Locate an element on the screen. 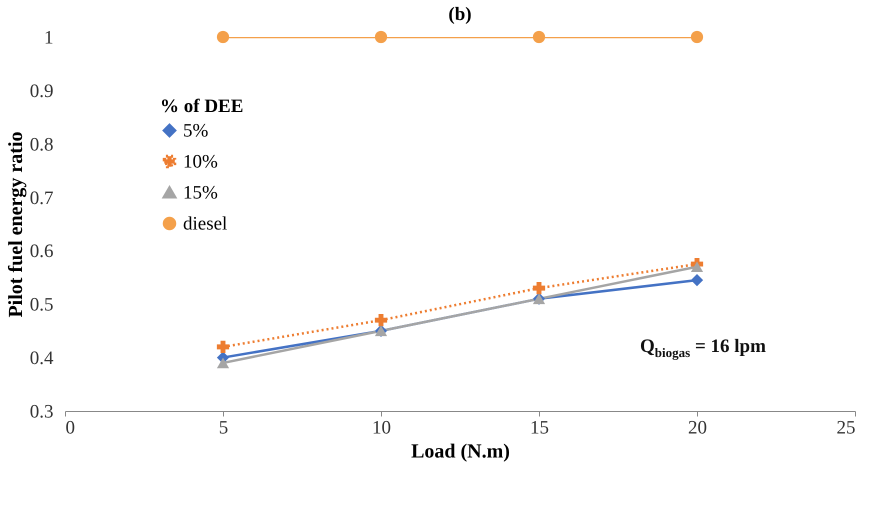 The height and width of the screenshot is (508, 892). x-tick-label: 0 is located at coordinates (70, 428).